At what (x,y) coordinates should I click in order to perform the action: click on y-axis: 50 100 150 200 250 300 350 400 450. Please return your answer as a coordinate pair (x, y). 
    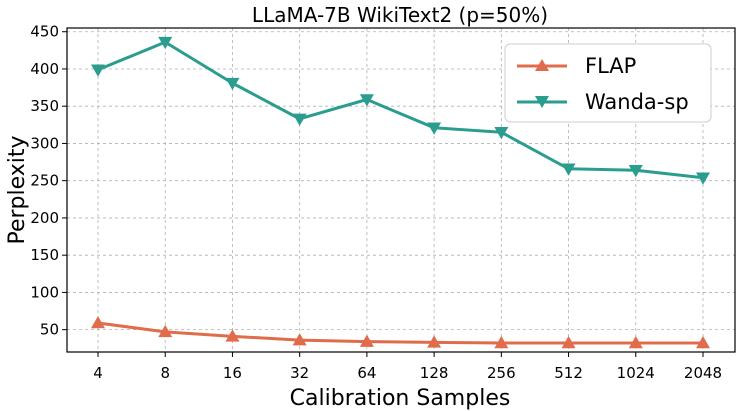
    Looking at the image, I should click on (48, 181).